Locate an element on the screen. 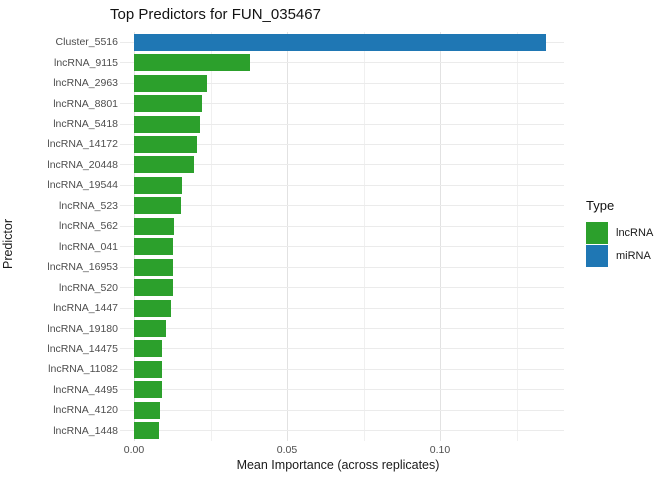 The image size is (672, 480). y-axis-label: lncRNA_19180 is located at coordinates (82, 328).